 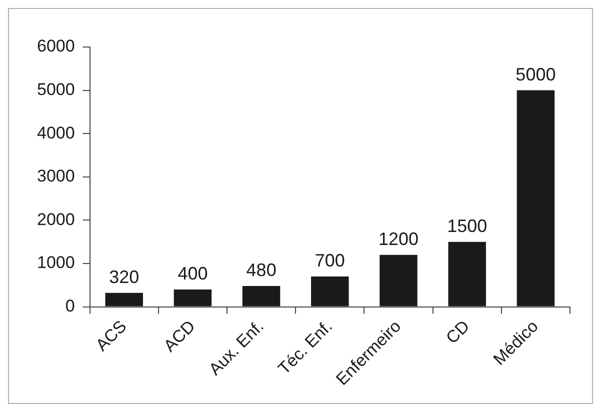 What do you see at coordinates (124, 276) in the screenshot?
I see `data-label: 320` at bounding box center [124, 276].